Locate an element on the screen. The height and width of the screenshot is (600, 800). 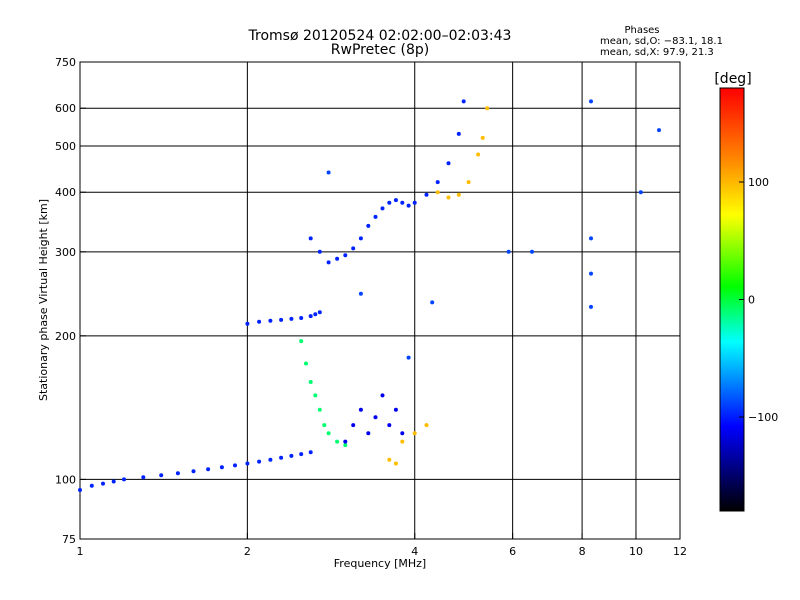
y-tick-label: 400 is located at coordinates (65, 192).